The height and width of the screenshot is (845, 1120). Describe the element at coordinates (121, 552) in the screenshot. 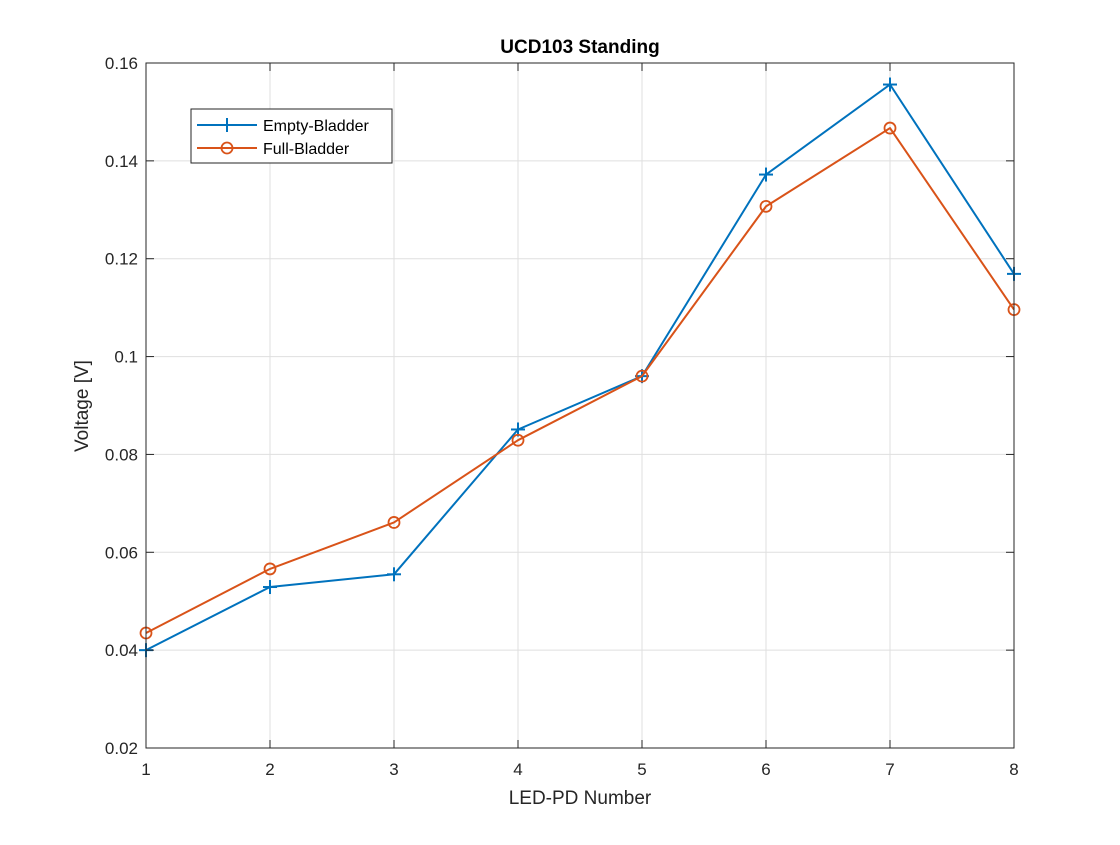

I see `y-tick-label: 0.06` at that location.